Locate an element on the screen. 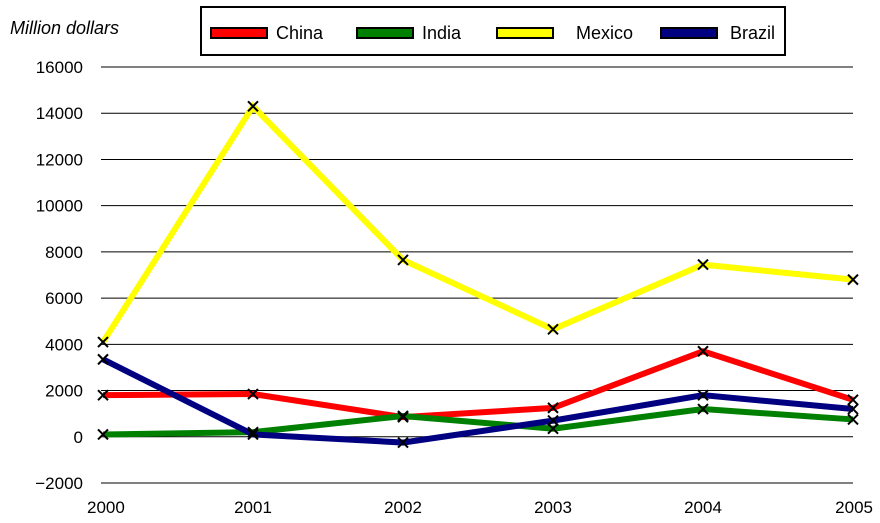 The height and width of the screenshot is (523, 880). y-axis-label: Million dollars is located at coordinates (65, 28).